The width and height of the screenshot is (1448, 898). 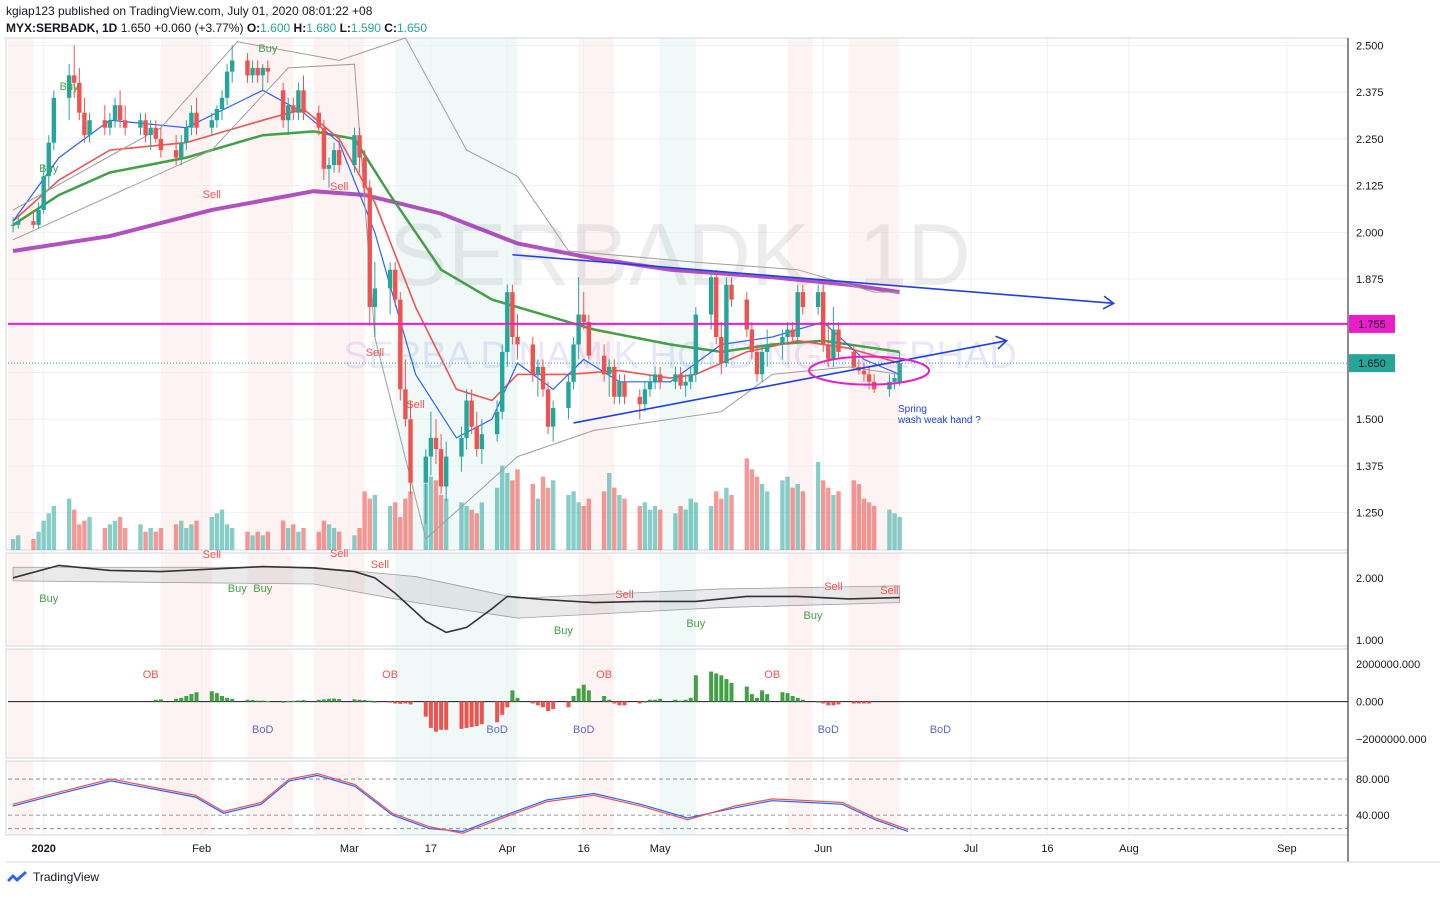 What do you see at coordinates (66, 877) in the screenshot?
I see `brand-name: TradingView` at bounding box center [66, 877].